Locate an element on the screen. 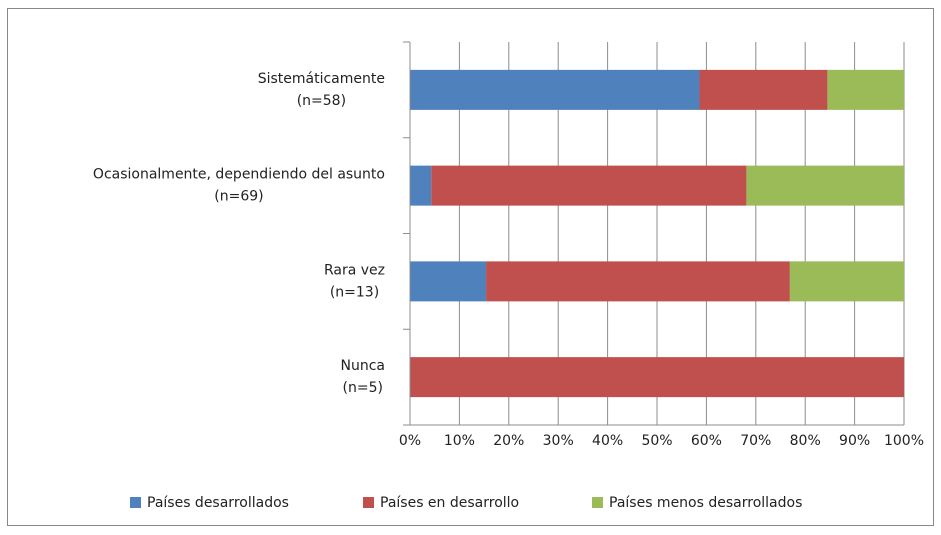 The image size is (941, 535). x-tick-label: 70% is located at coordinates (755, 441).